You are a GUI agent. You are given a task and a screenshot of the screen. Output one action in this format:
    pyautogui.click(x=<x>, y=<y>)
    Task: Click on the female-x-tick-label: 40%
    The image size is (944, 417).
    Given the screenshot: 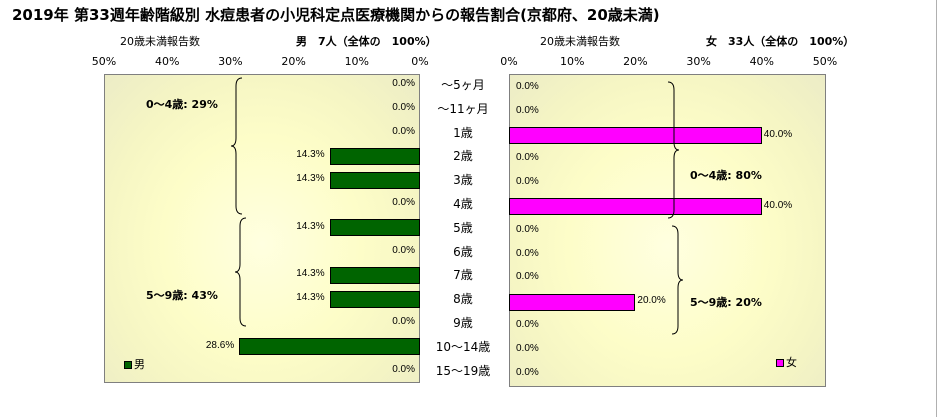 What is the action you would take?
    pyautogui.click(x=762, y=61)
    